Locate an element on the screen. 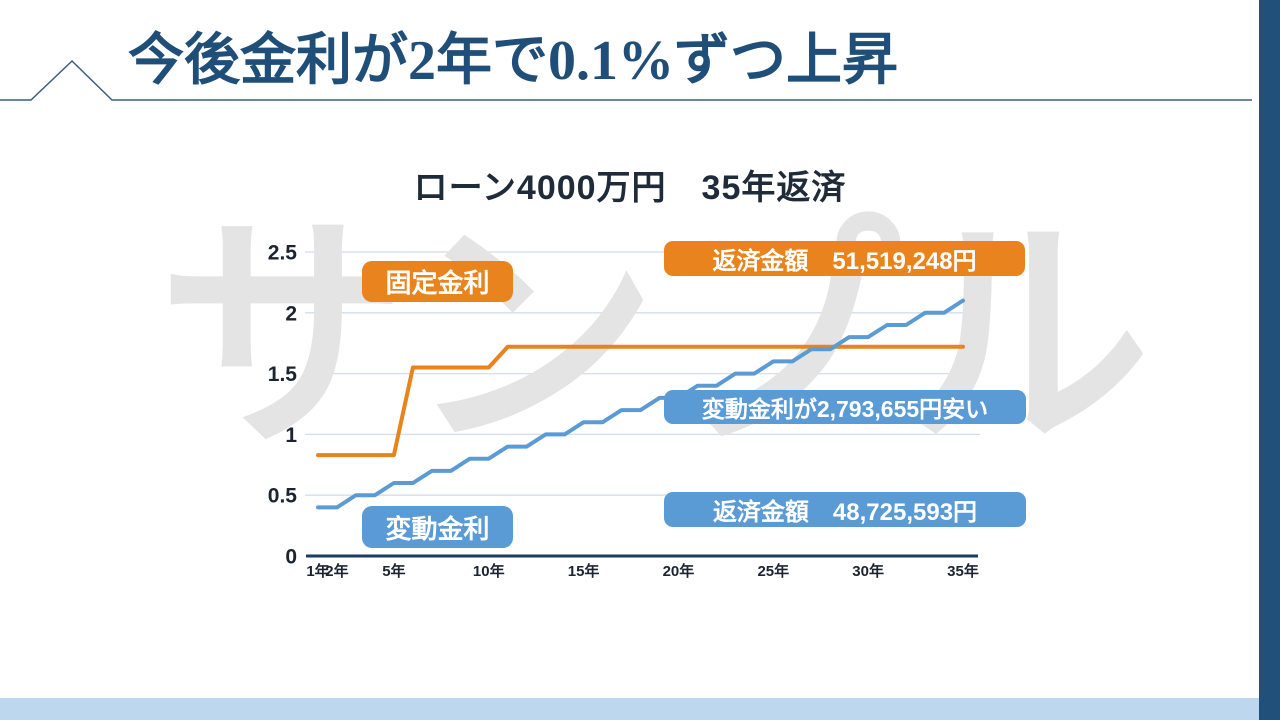 This screenshot has width=1280, height=720. header-chevron-decoration is located at coordinates (626, 80).